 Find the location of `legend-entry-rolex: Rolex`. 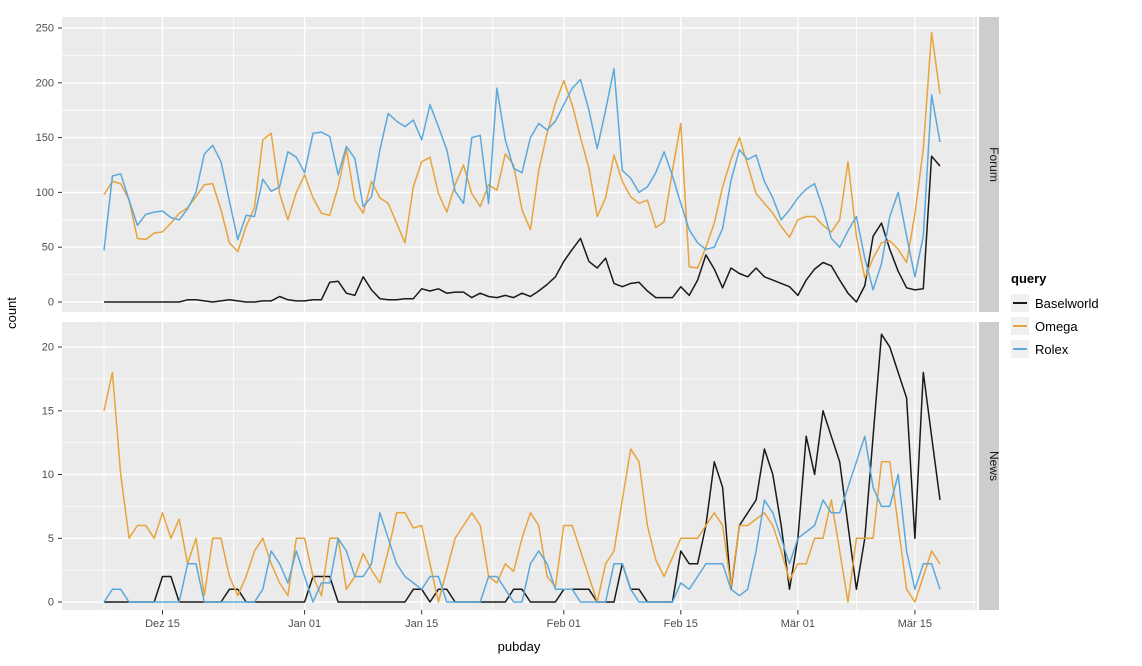

legend-entry-rolex: Rolex is located at coordinates (1071, 349).